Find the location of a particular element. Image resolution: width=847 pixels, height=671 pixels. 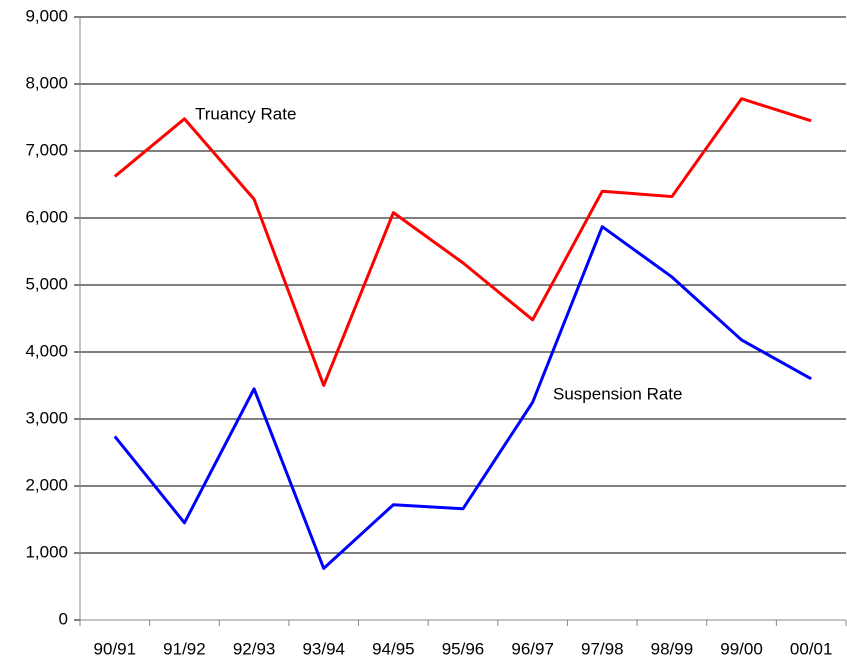

y-tick-label: 2,000 is located at coordinates (46, 484).